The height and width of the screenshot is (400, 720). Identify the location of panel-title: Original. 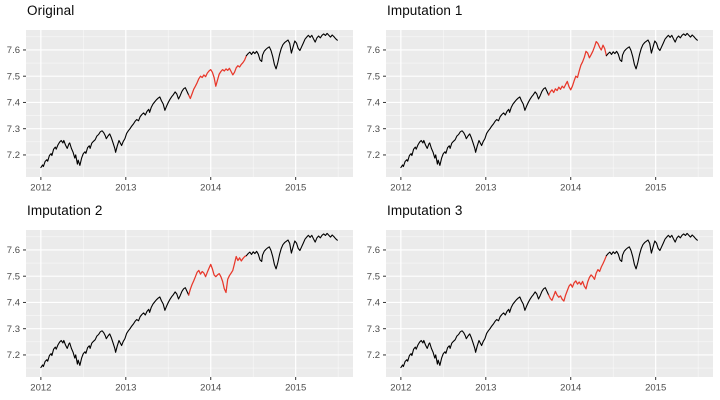
(51, 10).